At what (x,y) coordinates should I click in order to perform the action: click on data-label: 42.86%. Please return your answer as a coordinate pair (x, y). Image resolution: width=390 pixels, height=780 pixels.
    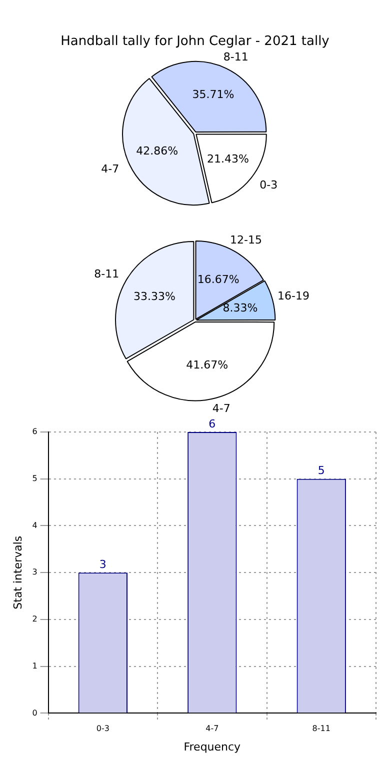
    Looking at the image, I should click on (157, 151).